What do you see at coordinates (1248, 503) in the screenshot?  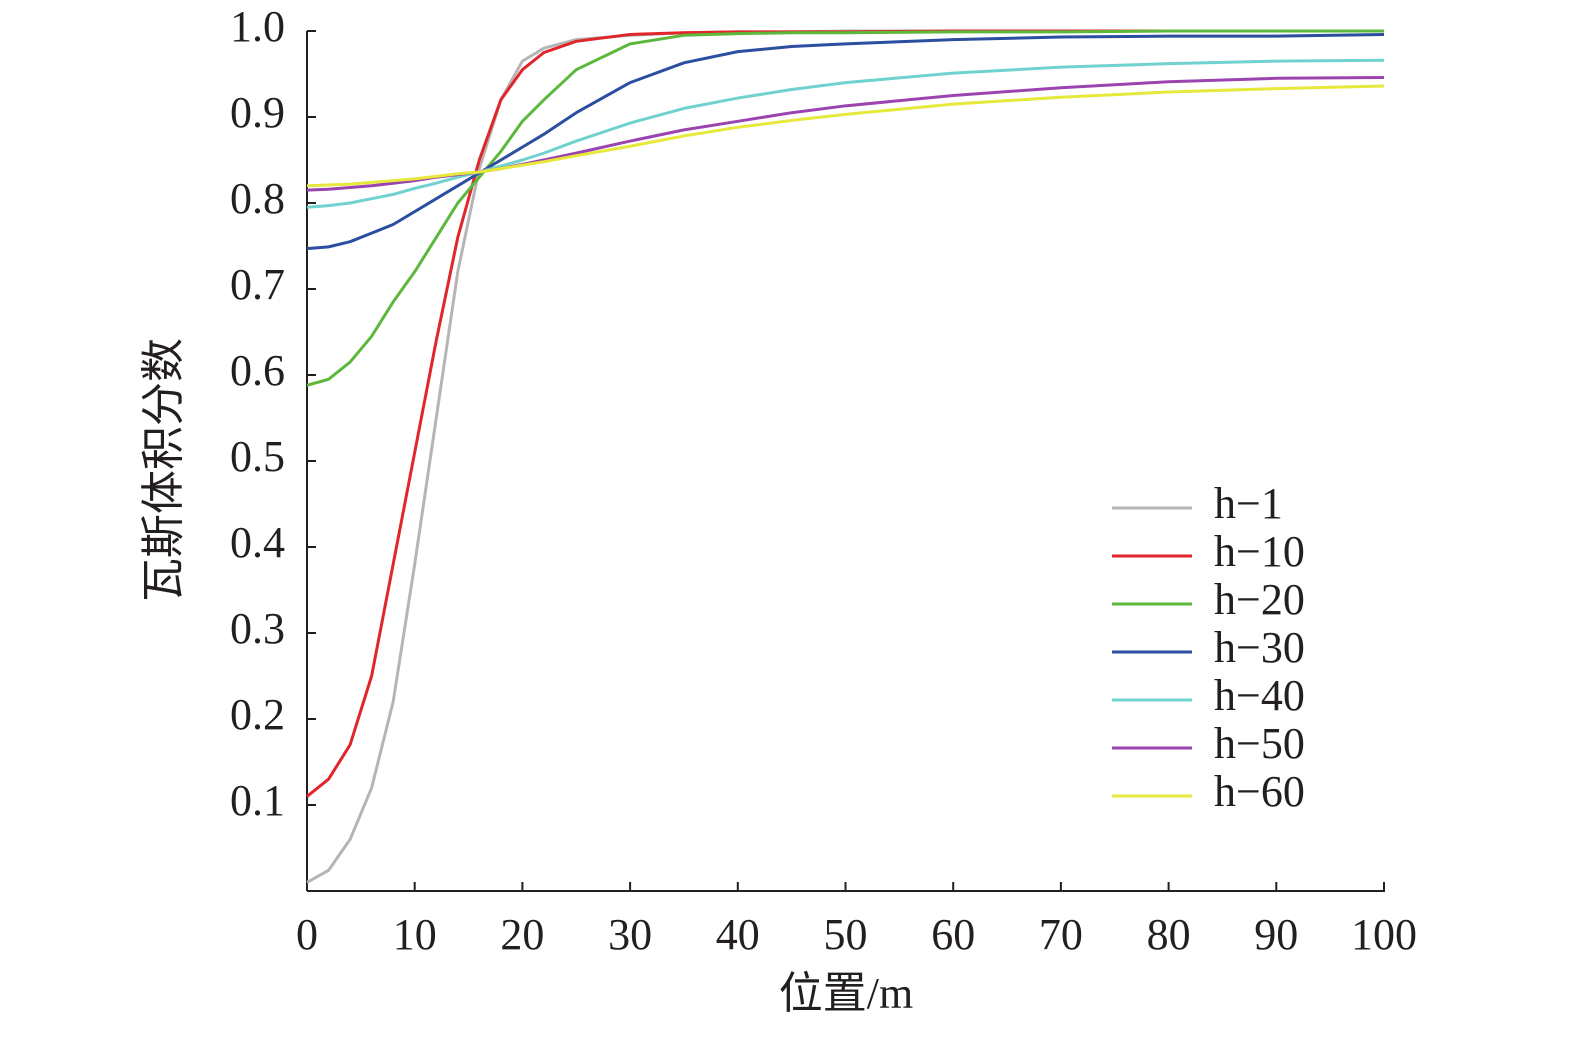 I see `legend-label: h−1` at bounding box center [1248, 503].